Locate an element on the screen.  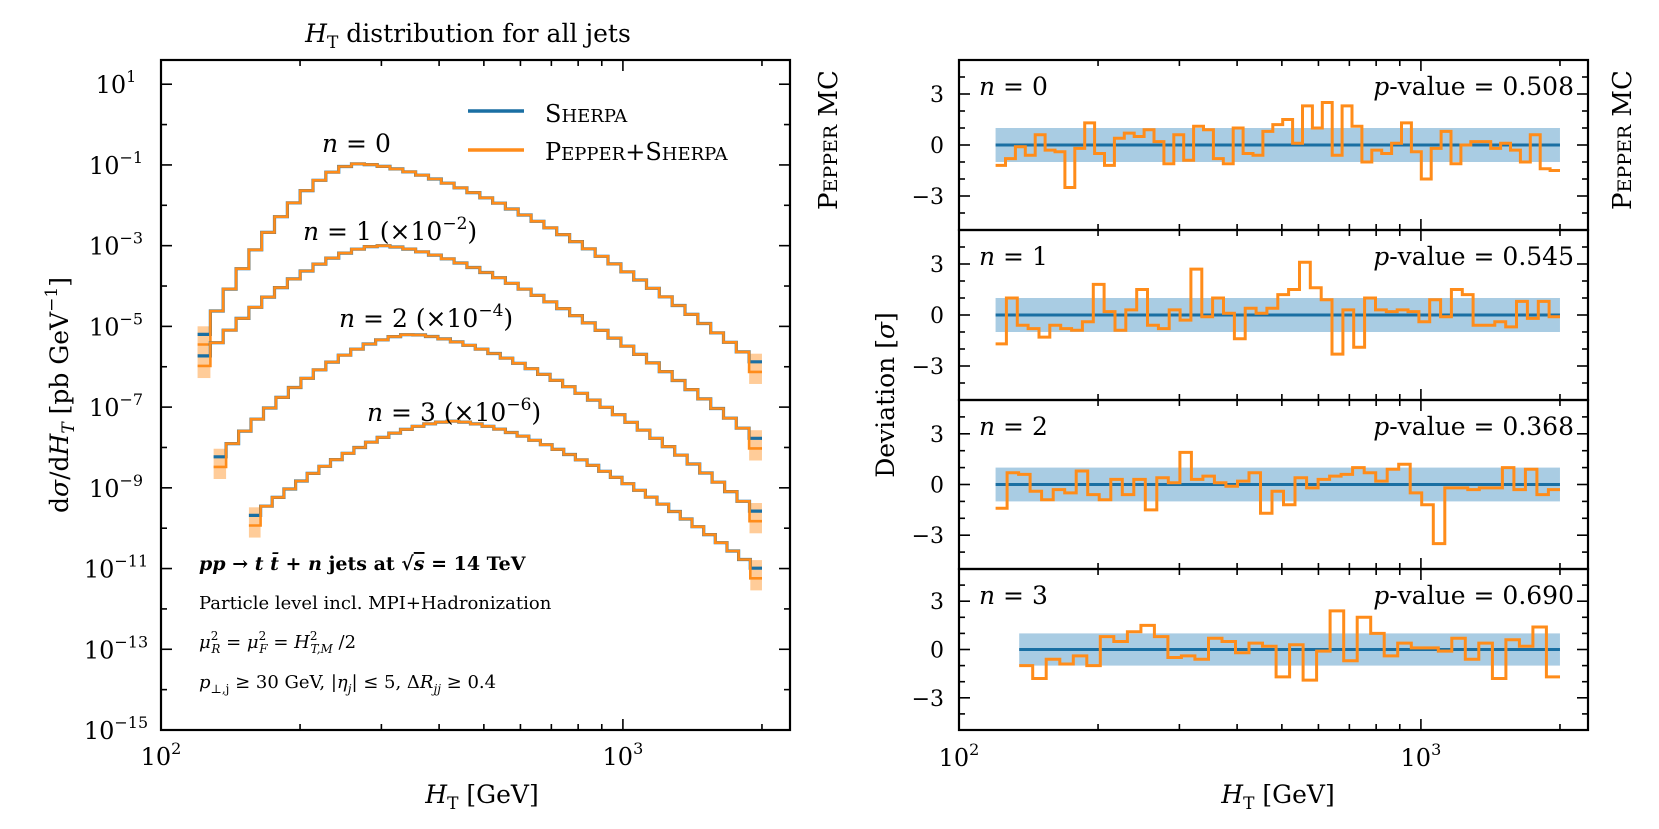
right-y-axis-label: Deviation [σ] is located at coordinates (885, 395).